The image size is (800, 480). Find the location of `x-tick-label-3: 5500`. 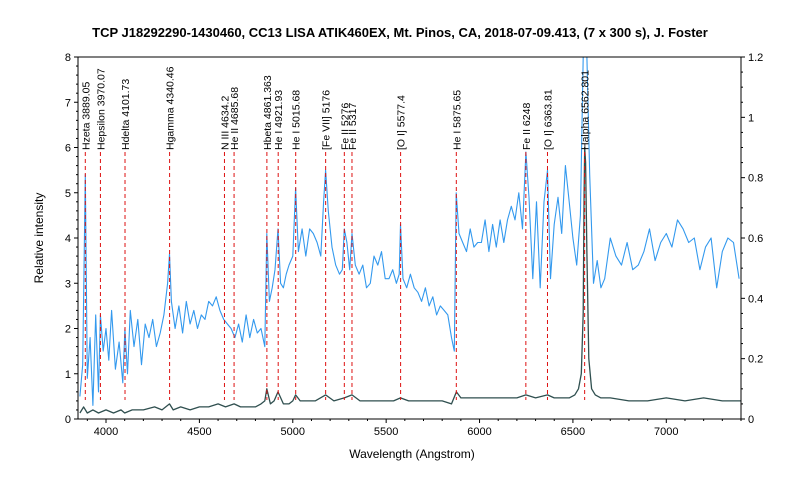

x-tick-label-3: 5500 is located at coordinates (386, 432).